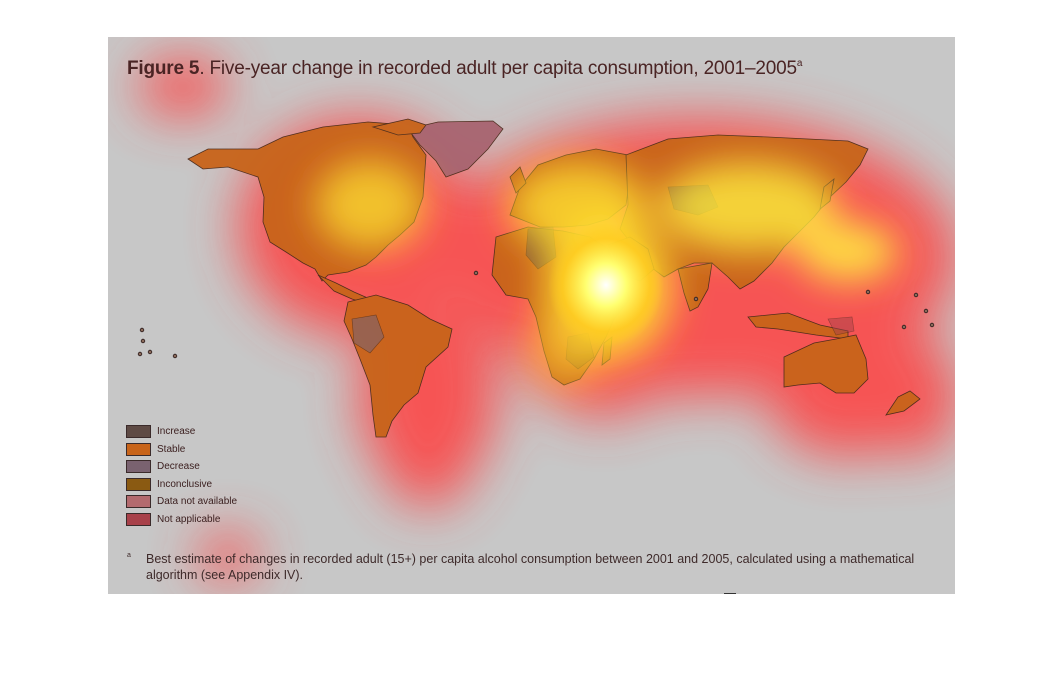  I want to click on legend-item-data-not-available: Data not available, so click(181, 502).